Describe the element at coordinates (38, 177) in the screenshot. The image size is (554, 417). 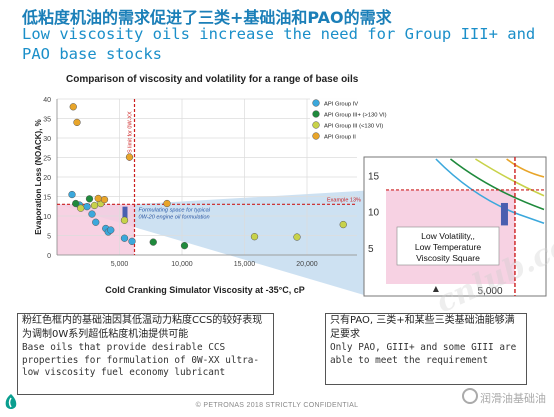
I see `y-axis-title: Evaporation Loss (NOACK), %` at that location.